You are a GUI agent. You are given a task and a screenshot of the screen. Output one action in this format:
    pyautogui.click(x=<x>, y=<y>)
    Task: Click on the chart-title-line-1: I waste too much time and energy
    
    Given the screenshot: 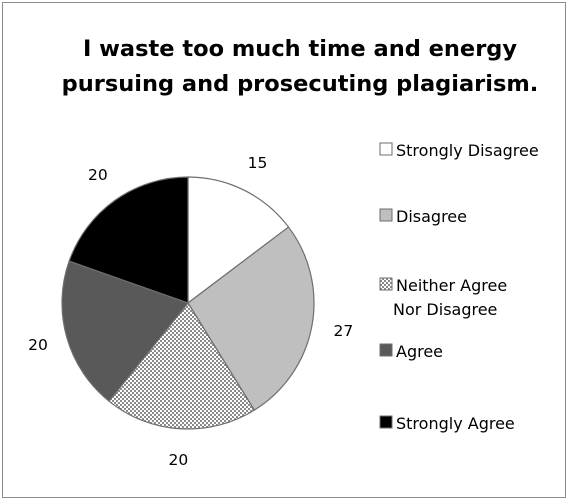 What is the action you would take?
    pyautogui.click(x=300, y=49)
    